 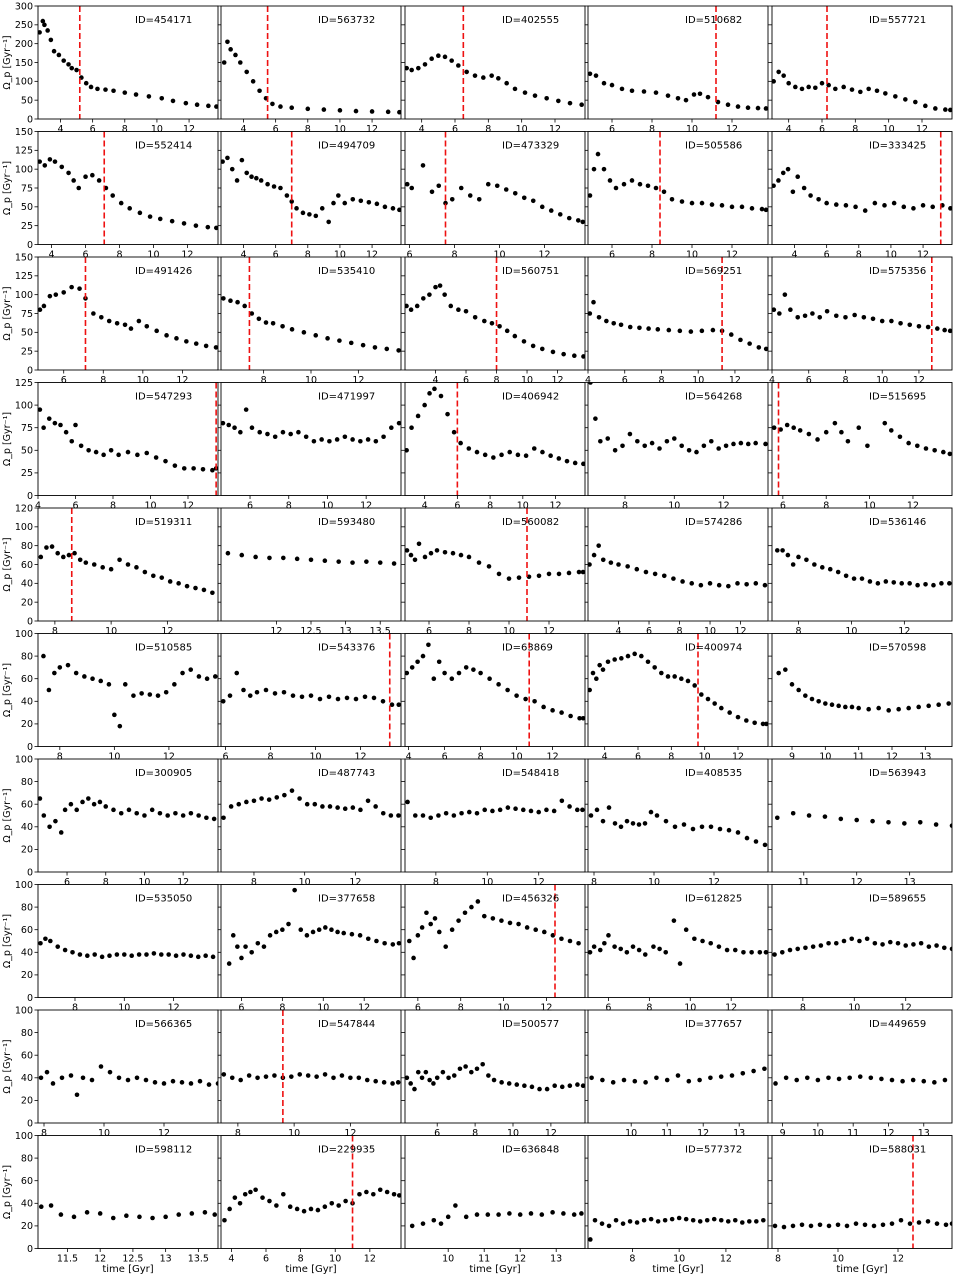 I want to click on y-tick-label: 75, so click(x=27, y=428).